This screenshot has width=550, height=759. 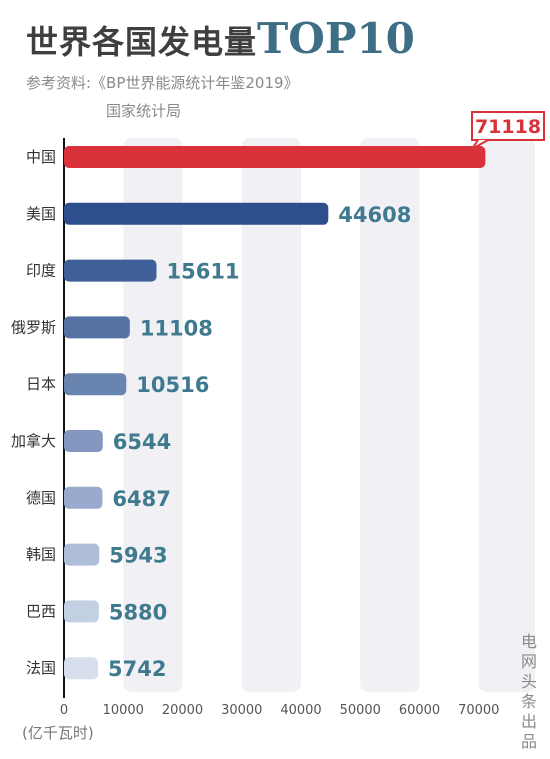 I want to click on source-line-2: 国家统计局, so click(x=144, y=111).